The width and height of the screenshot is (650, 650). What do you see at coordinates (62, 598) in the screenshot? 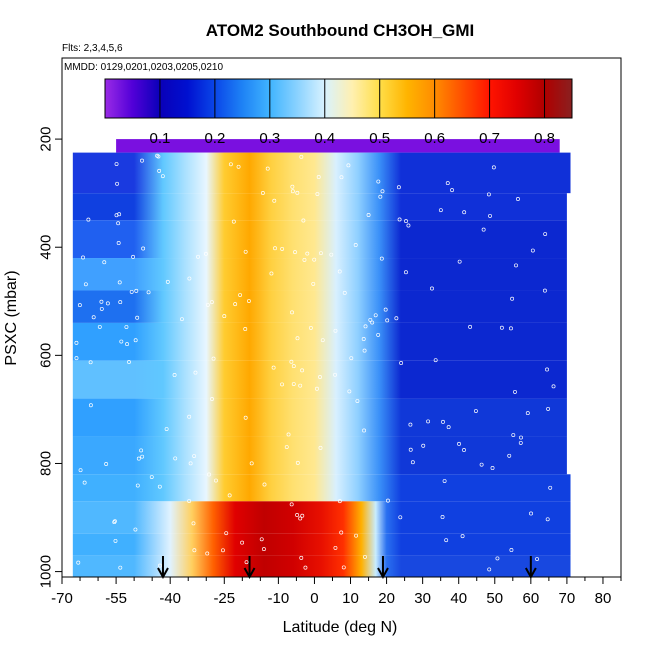
I see `x-tick-label: -70` at bounding box center [62, 598].